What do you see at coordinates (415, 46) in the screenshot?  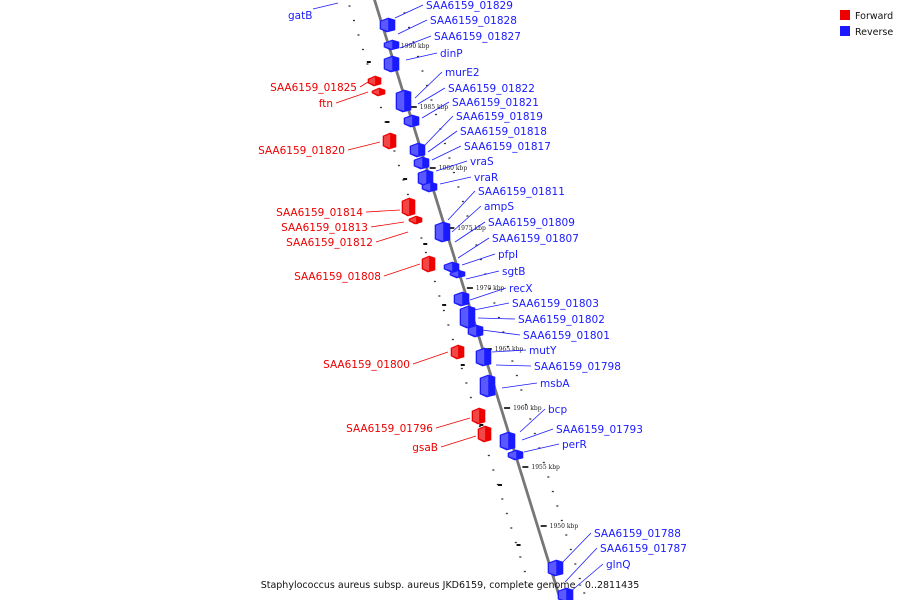 I see `kbp-tick-label: 1990 kbp` at bounding box center [415, 46].